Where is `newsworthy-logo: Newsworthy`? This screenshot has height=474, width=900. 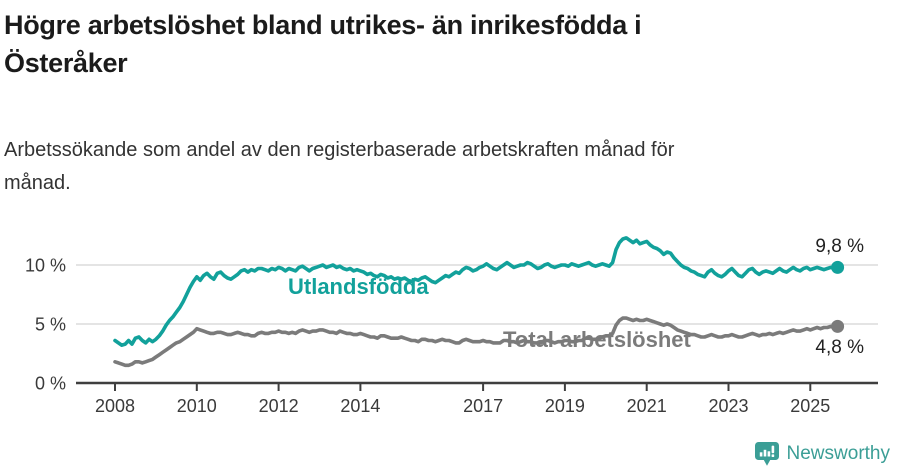
newsworthy-logo: Newsworthy is located at coordinates (822, 454).